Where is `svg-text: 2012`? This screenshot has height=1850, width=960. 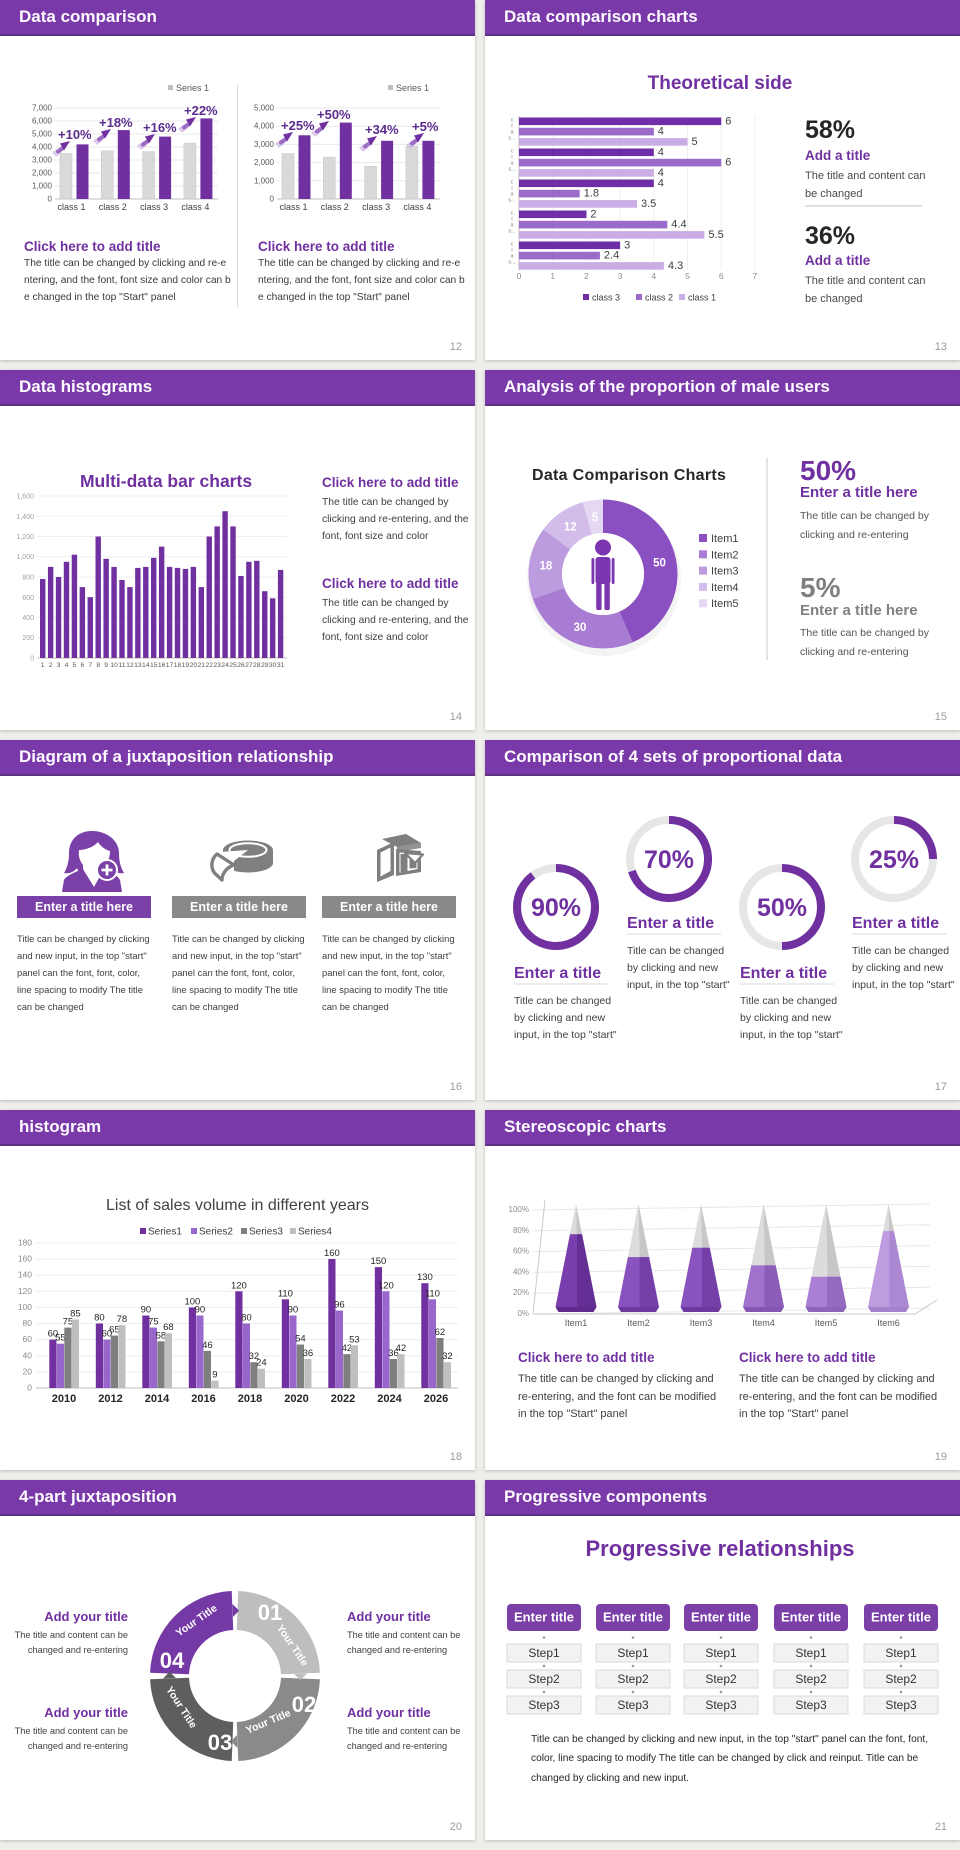
svg-text: 2012 is located at coordinates (110, 1399).